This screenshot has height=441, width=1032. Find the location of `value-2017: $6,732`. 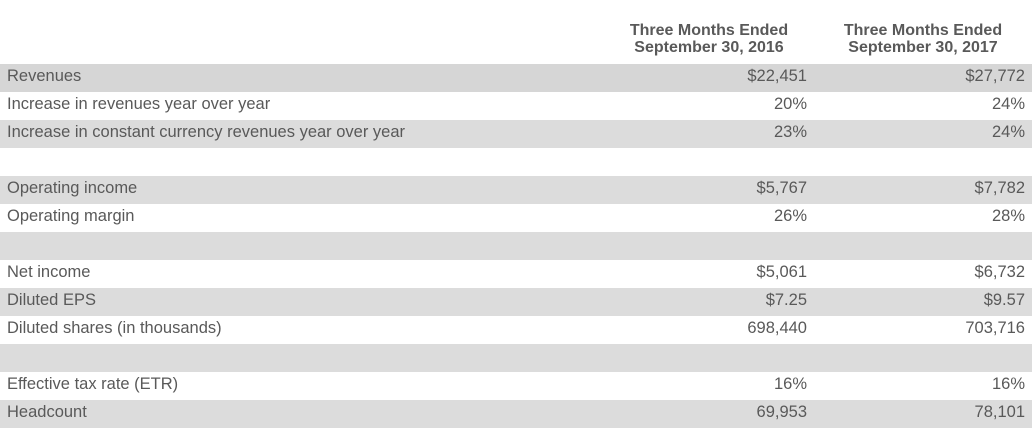

value-2017: $6,732 is located at coordinates (999, 272).